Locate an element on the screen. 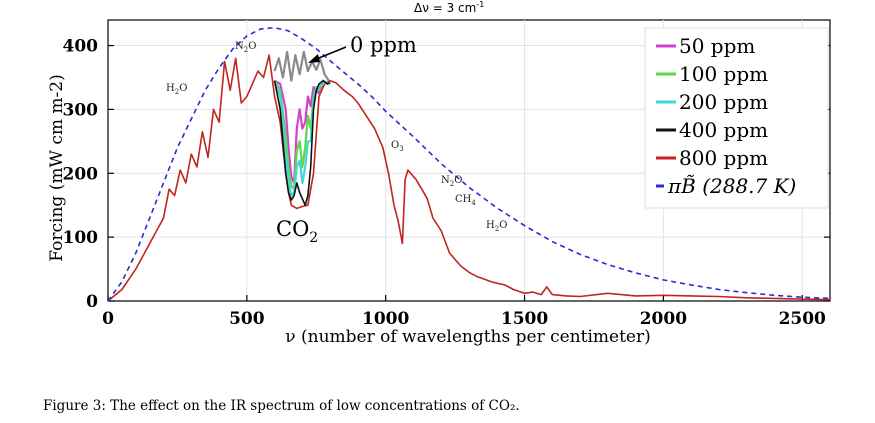  legend-label-ppm200: 200 ppm is located at coordinates (723, 102).